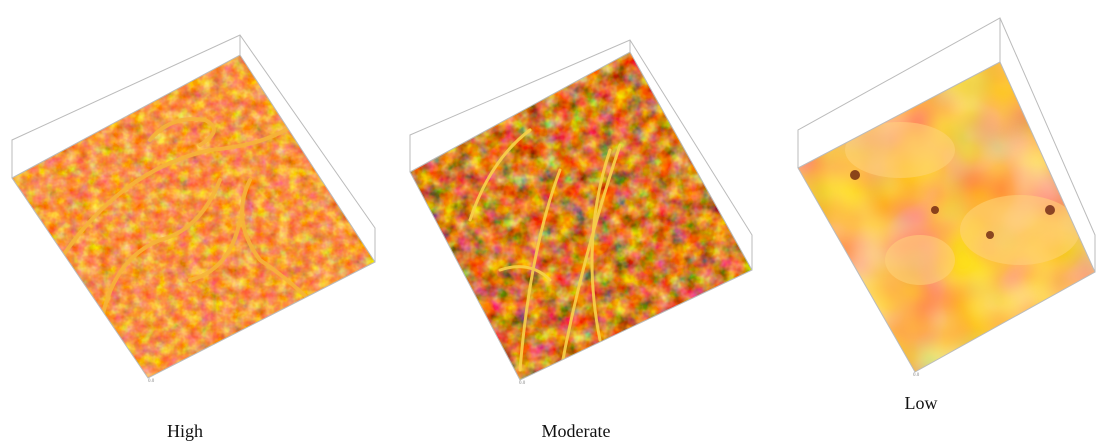 This screenshot has height=446, width=1102. What do you see at coordinates (185, 431) in the screenshot?
I see `panel-label: High` at bounding box center [185, 431].